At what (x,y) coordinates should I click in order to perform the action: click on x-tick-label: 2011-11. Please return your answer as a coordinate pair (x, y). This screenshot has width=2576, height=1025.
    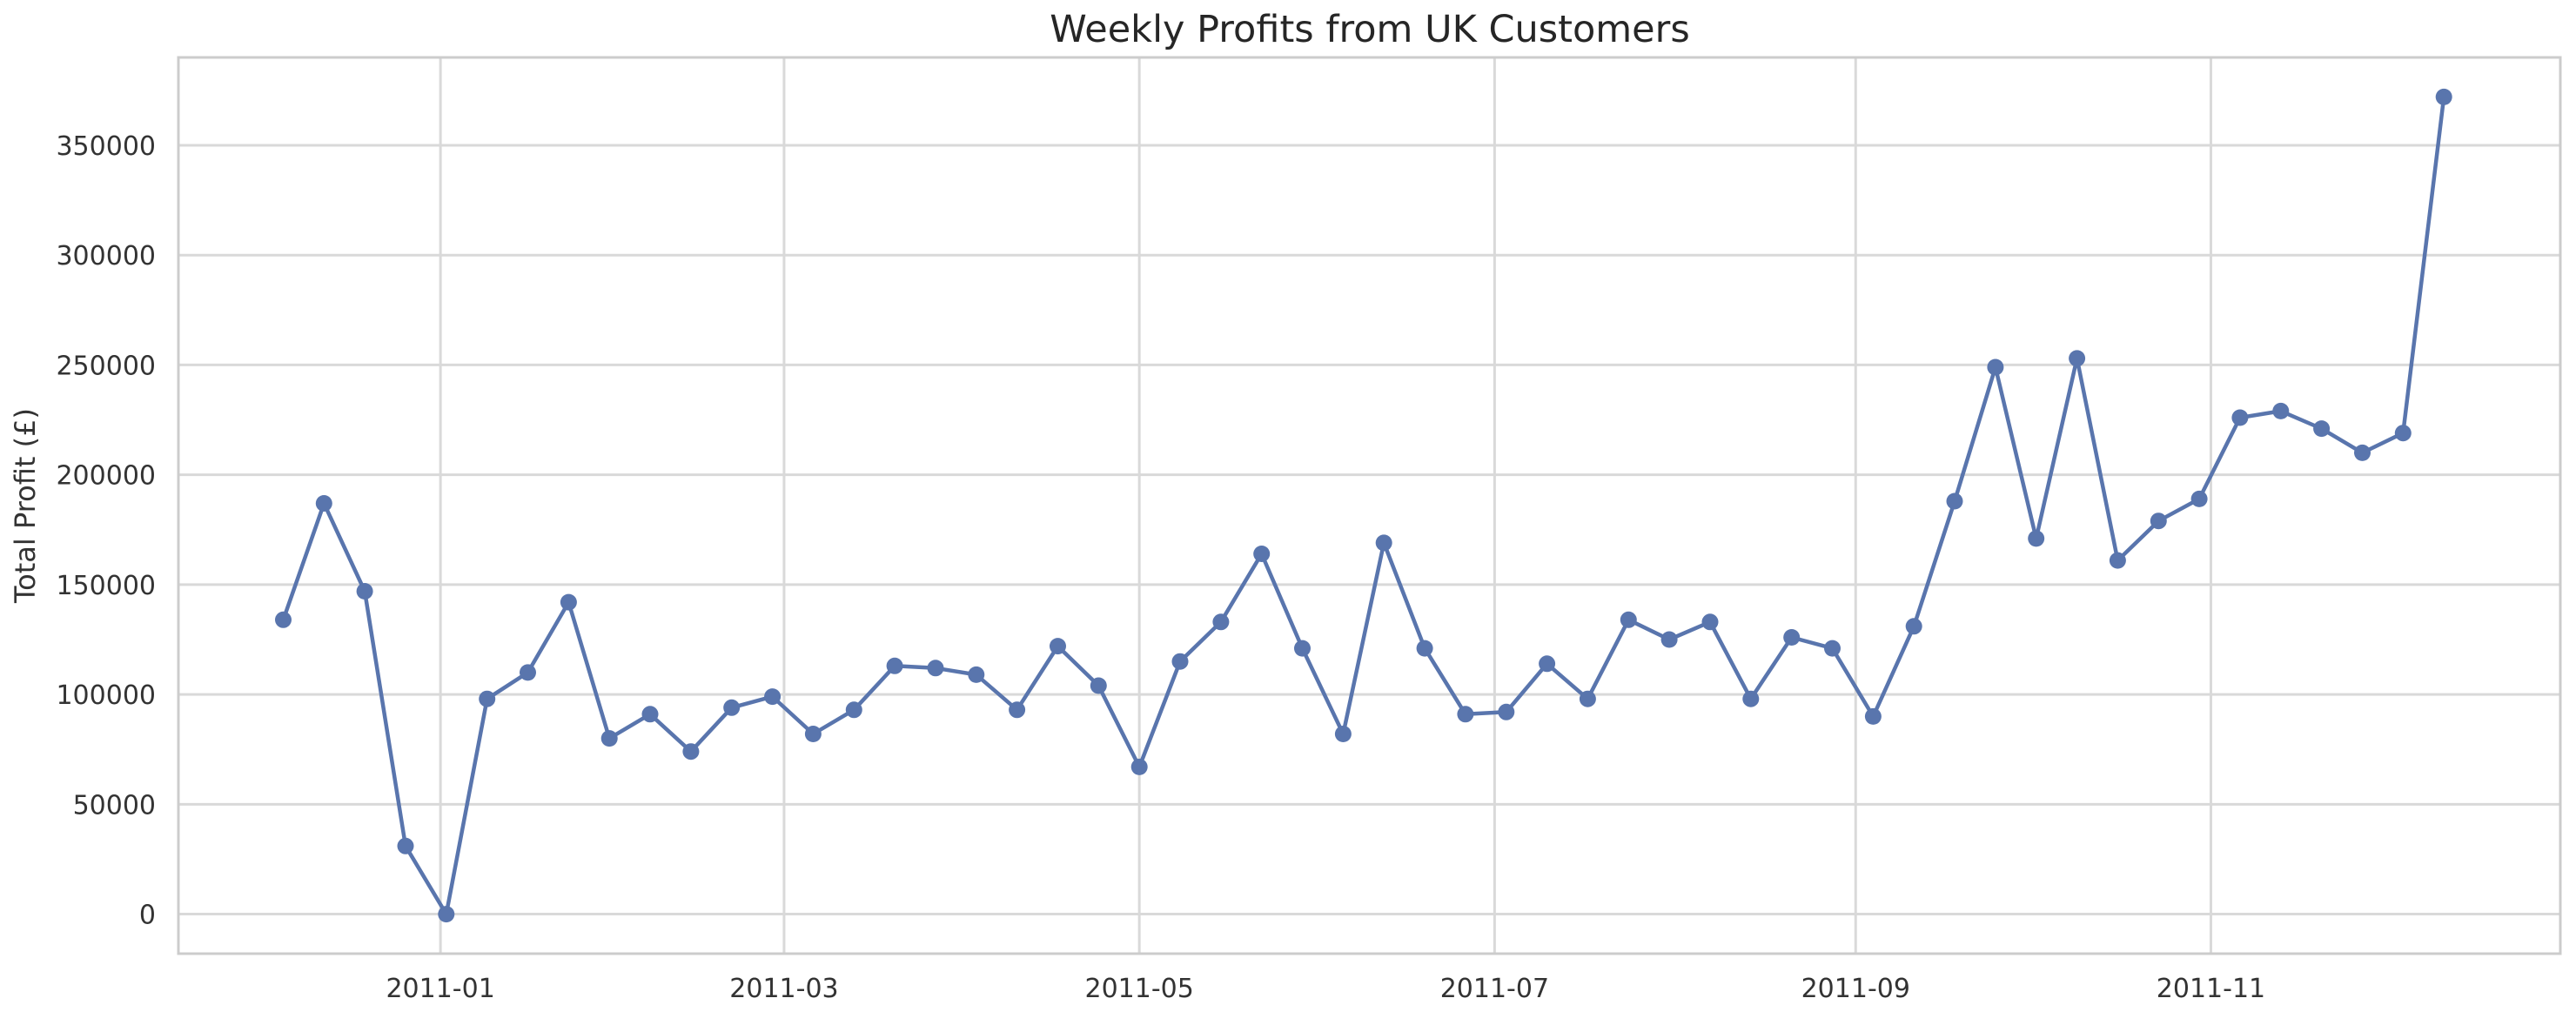
    Looking at the image, I should click on (2211, 989).